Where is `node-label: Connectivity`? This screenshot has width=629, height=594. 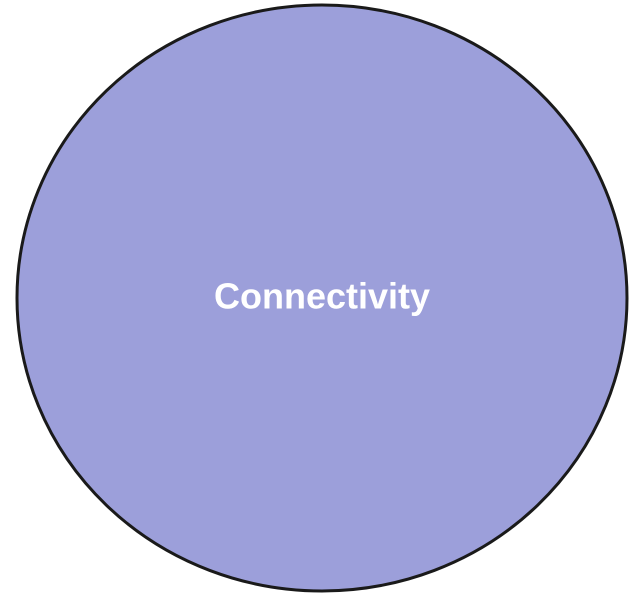
node-label: Connectivity is located at coordinates (322, 296).